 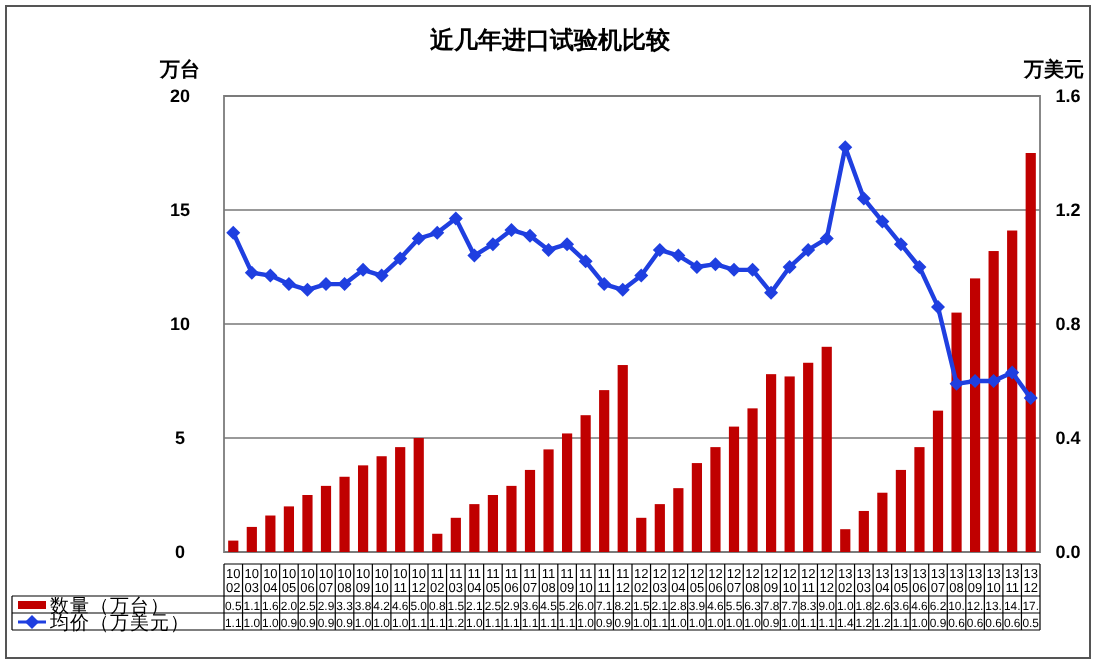 I want to click on y-tick-label: 15, so click(x=180, y=210).